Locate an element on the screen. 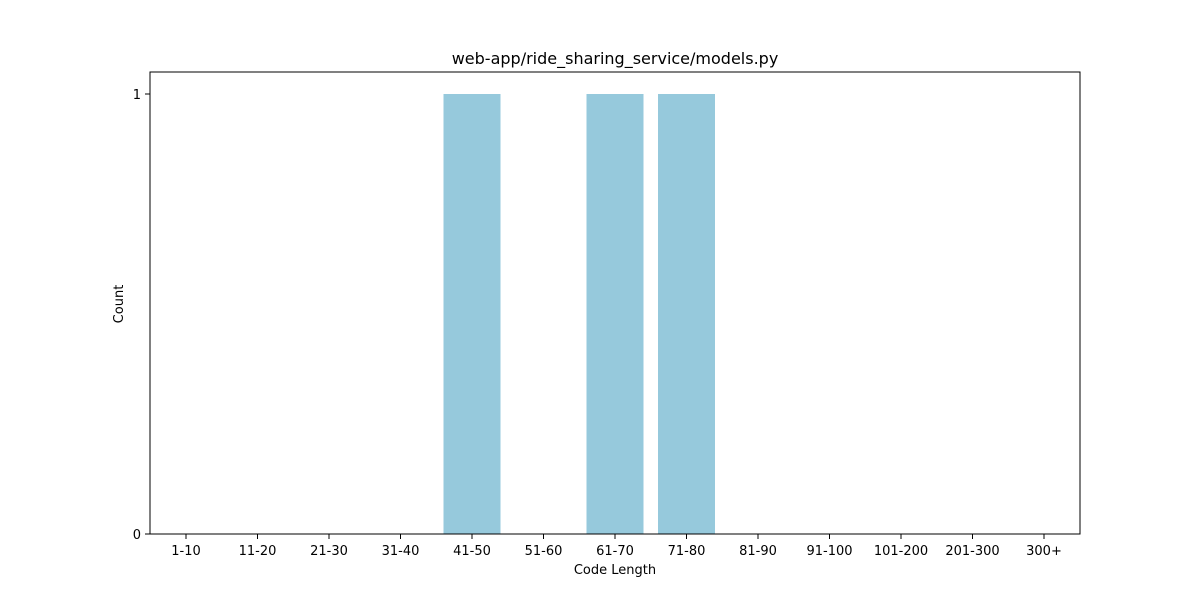 The height and width of the screenshot is (600, 1200). y-axis-label: Count is located at coordinates (119, 304).